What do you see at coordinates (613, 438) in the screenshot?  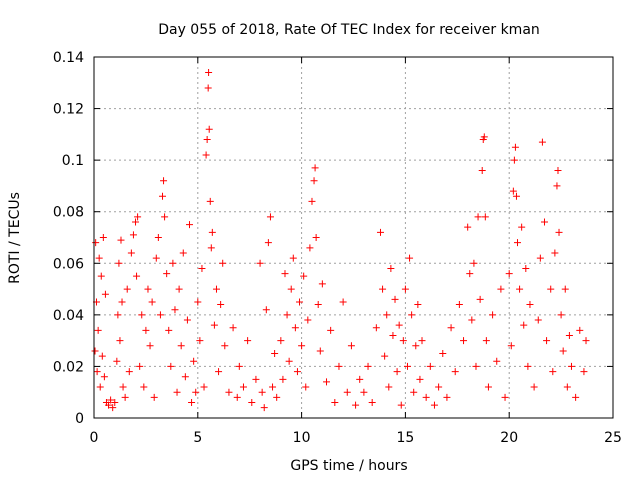 I see `x-tick-label: 25` at bounding box center [613, 438].